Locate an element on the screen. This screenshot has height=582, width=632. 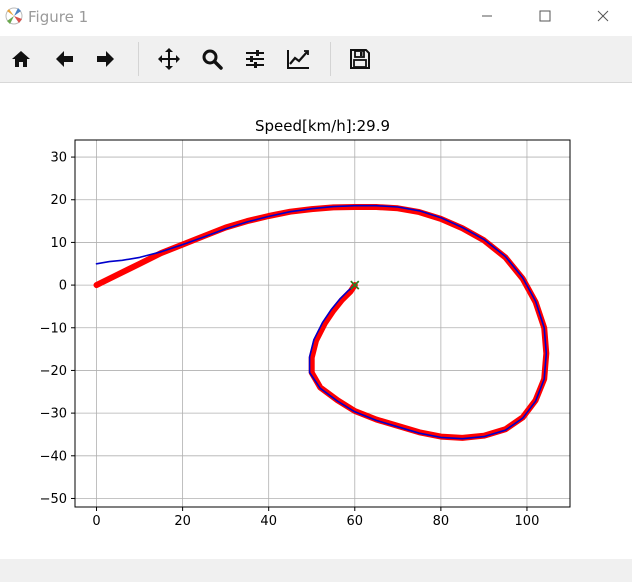
sliders-icon is located at coordinates (255, 59).